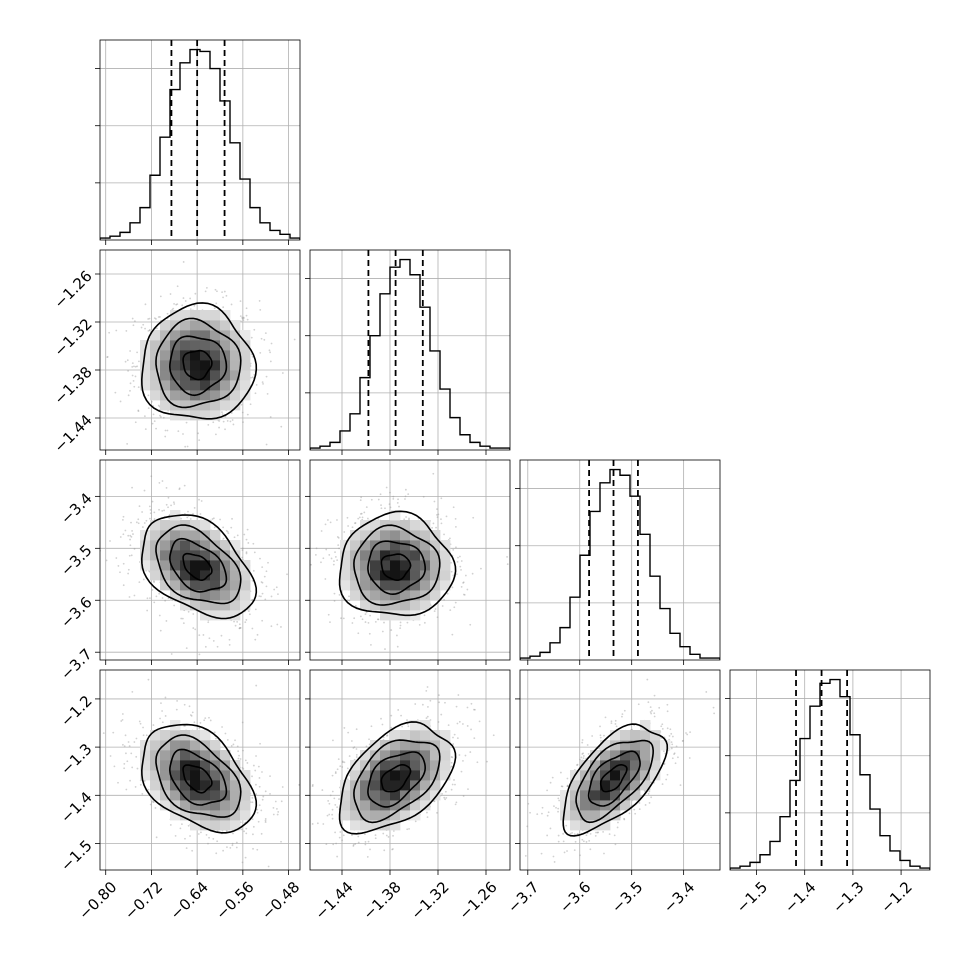 The image size is (970, 970). I want to click on contours, so click(199, 567).